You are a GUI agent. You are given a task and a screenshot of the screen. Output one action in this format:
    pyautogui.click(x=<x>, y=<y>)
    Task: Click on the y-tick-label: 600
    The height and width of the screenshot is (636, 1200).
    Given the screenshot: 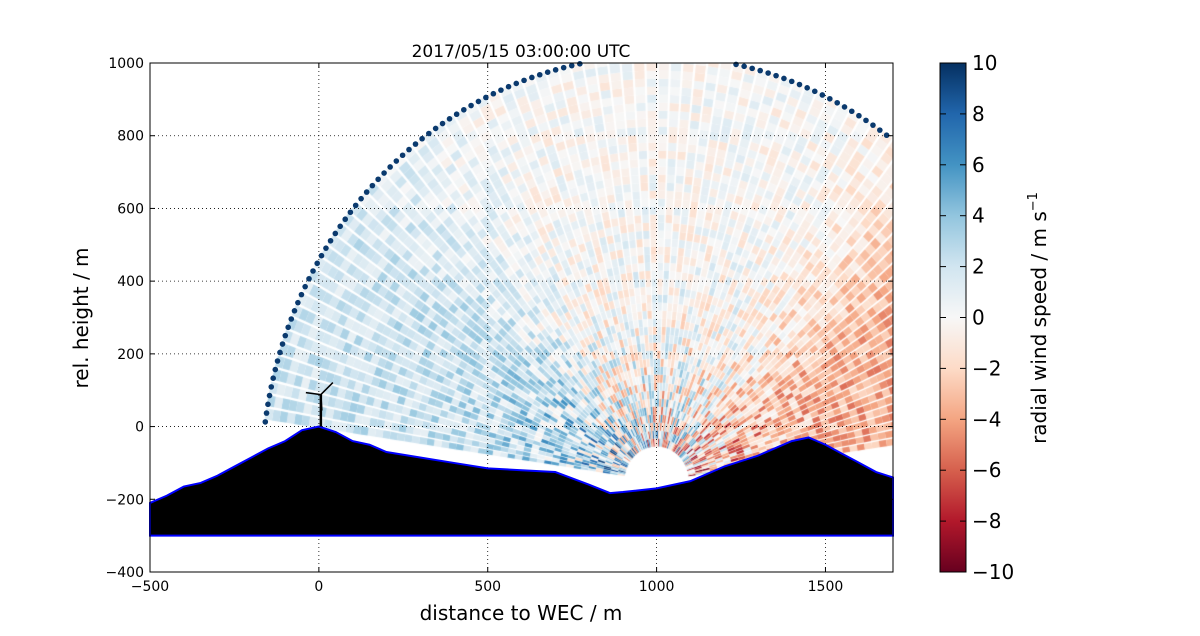 What is the action you would take?
    pyautogui.click(x=130, y=209)
    